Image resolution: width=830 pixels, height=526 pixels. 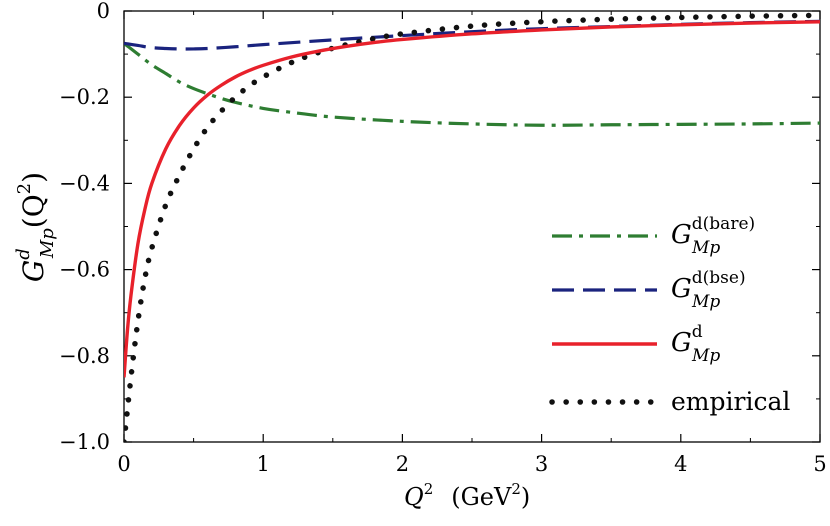 I want to click on x-tick-label: 2, so click(x=402, y=464).